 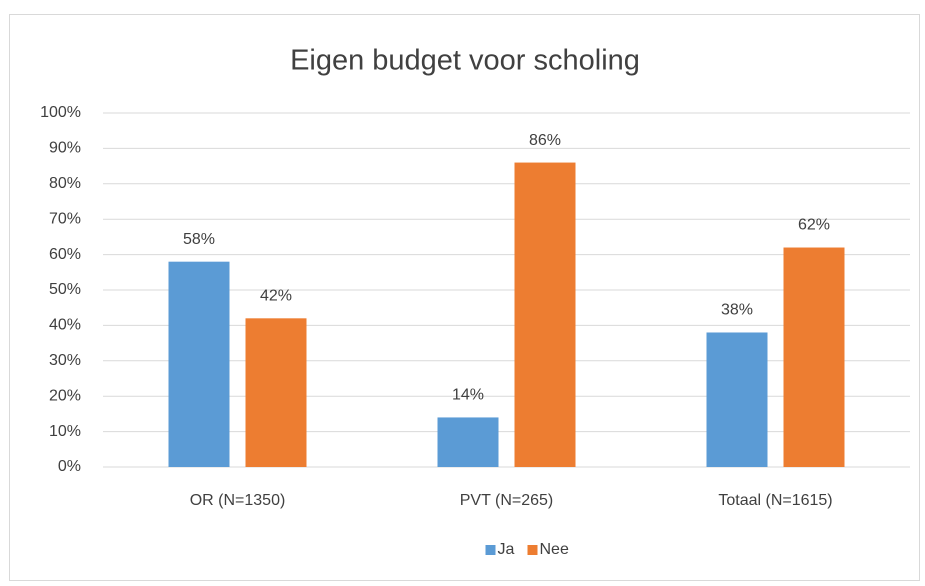 I want to click on y-tick-label: 10%, so click(x=65, y=431).